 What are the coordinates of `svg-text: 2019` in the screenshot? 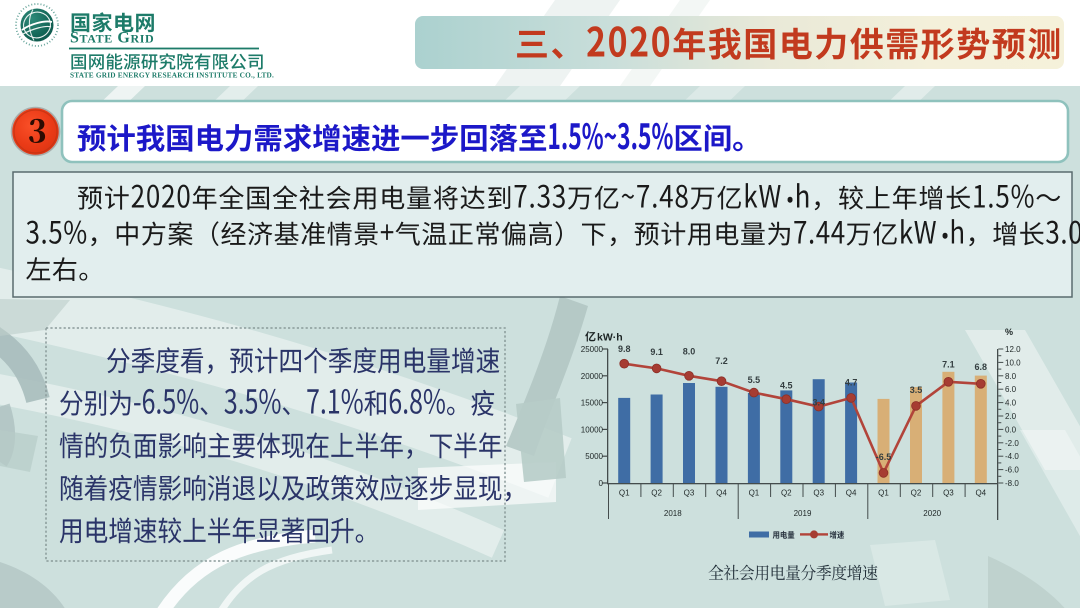 It's located at (803, 513).